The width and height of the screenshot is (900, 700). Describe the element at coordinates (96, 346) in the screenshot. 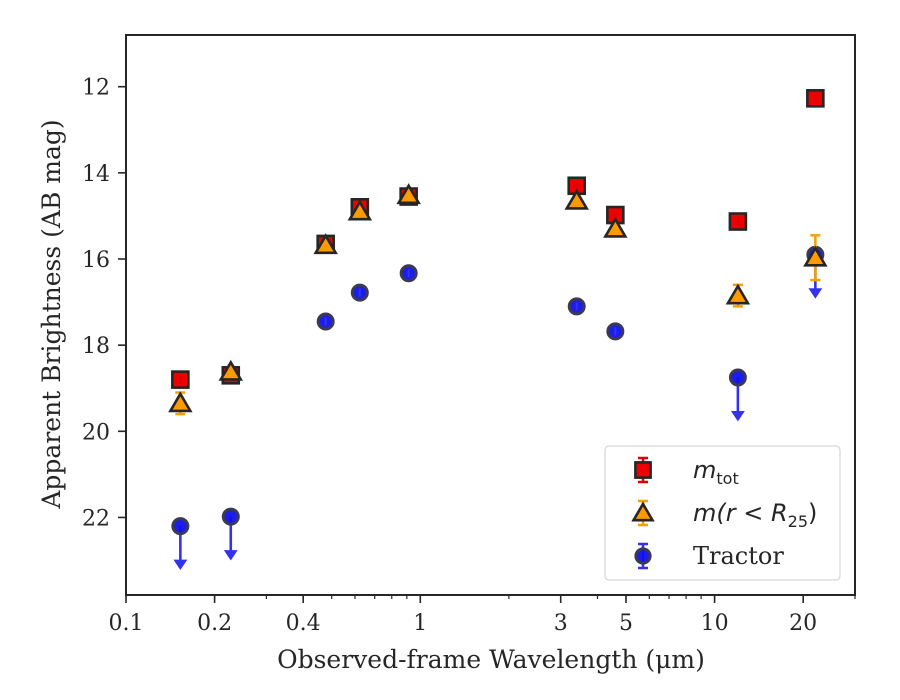

I see `y-tick-label: 18` at that location.